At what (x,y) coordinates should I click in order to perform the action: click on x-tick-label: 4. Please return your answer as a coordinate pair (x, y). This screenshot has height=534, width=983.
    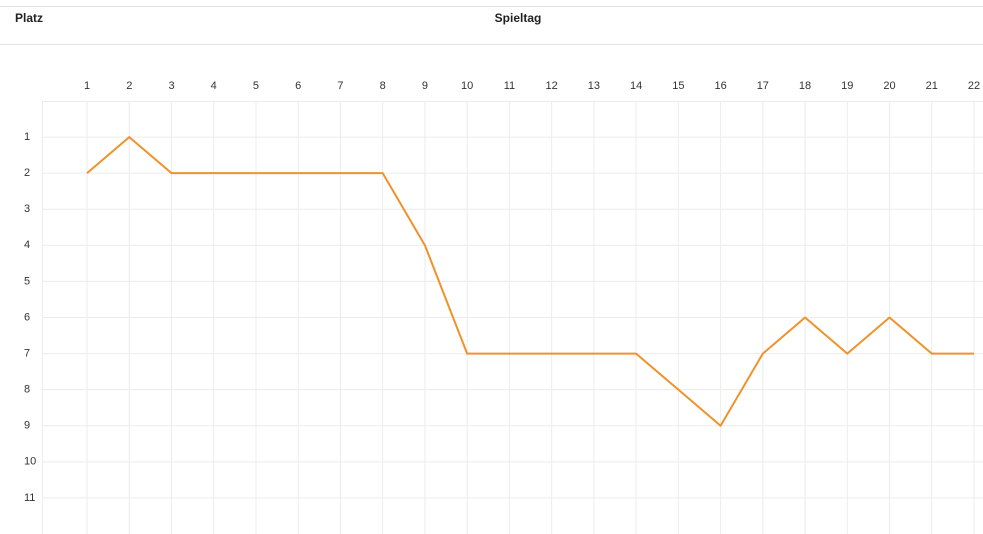
    Looking at the image, I should click on (214, 86).